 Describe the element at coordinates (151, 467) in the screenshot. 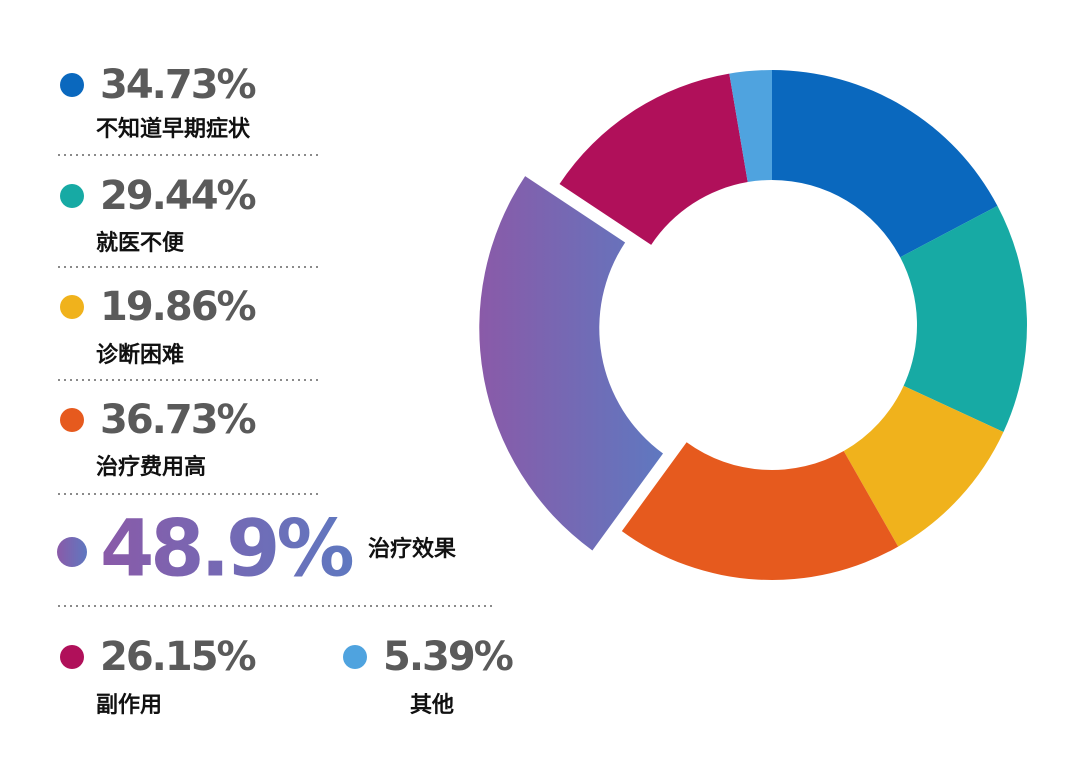

I see `legend-label: 治疗费用高` at that location.